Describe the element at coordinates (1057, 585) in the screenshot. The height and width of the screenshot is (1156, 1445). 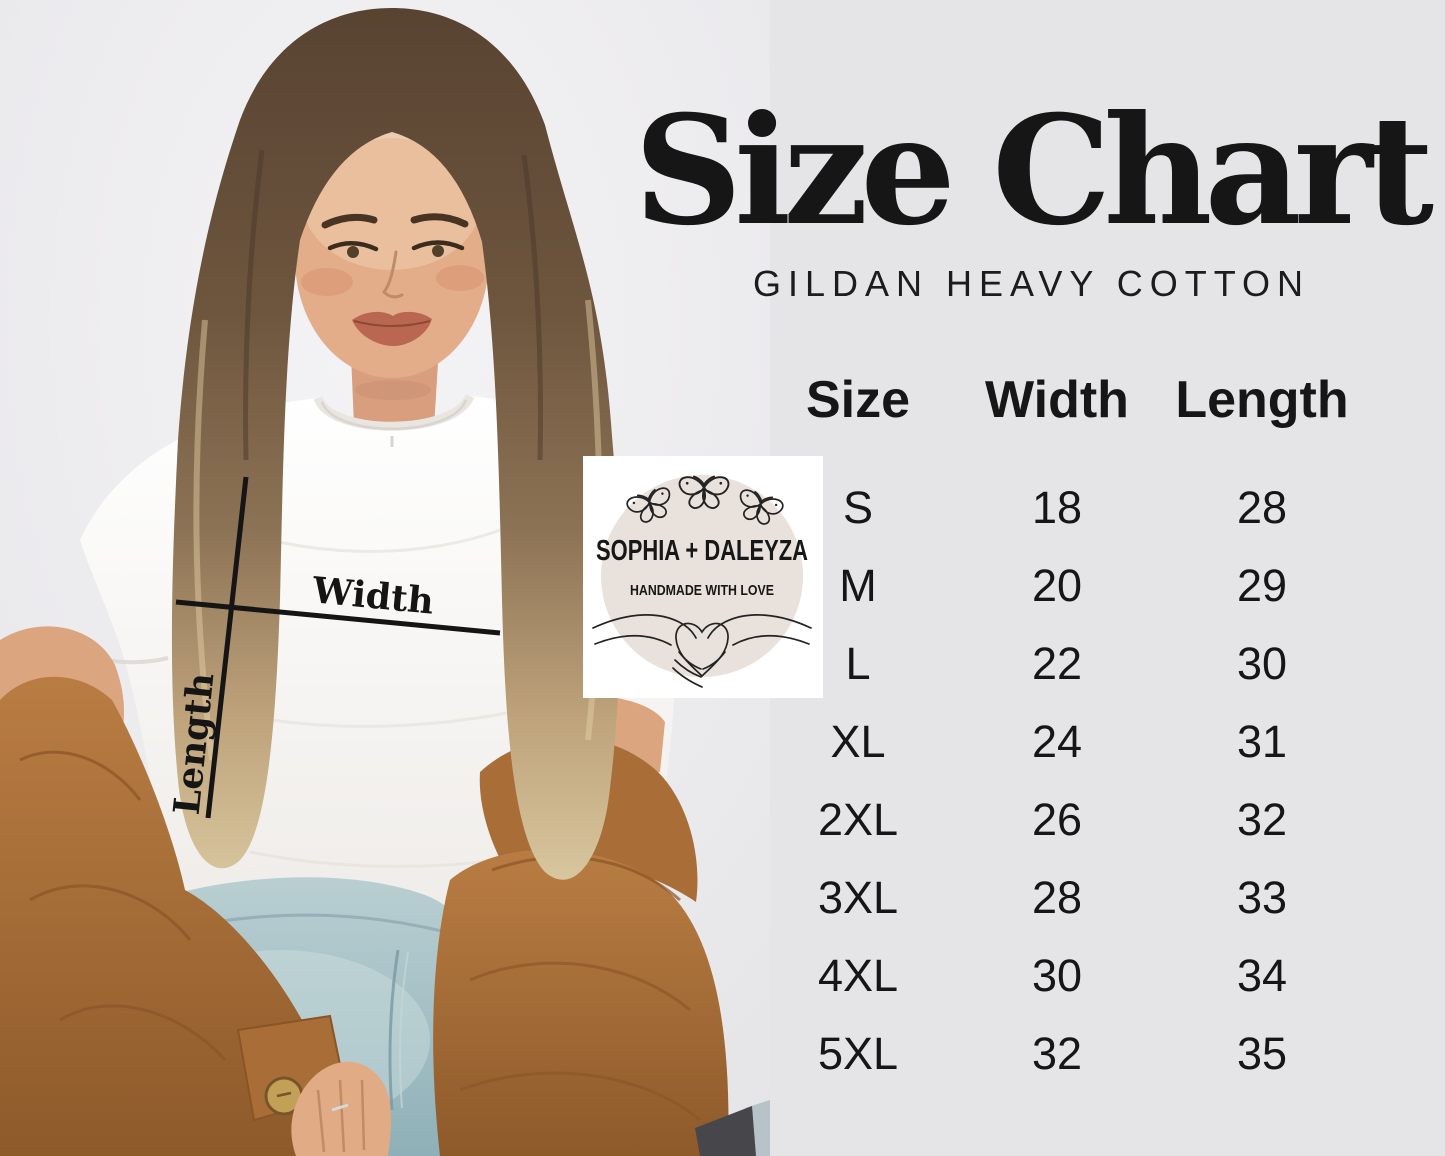
I see `width-cell: 20` at that location.